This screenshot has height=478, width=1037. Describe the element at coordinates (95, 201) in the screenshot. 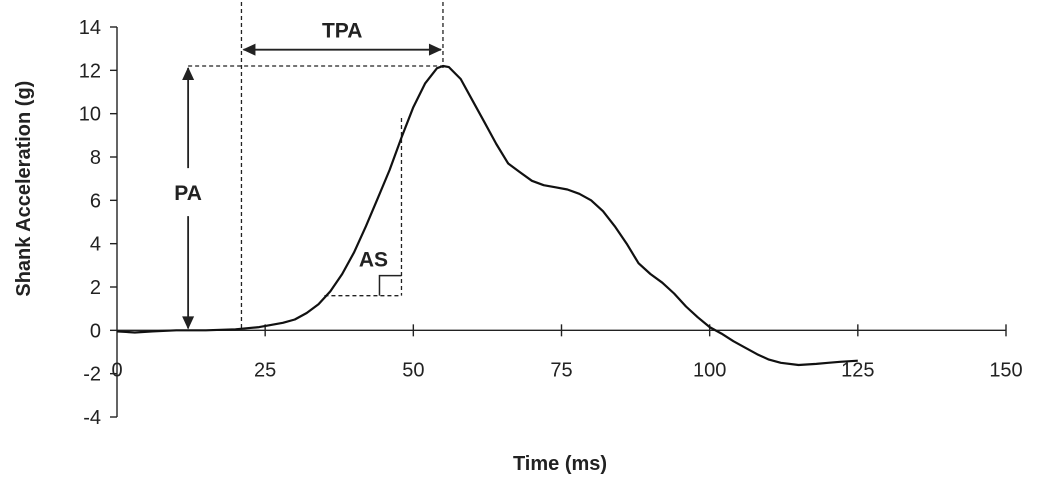

I see `y-tick-label: 6` at that location.